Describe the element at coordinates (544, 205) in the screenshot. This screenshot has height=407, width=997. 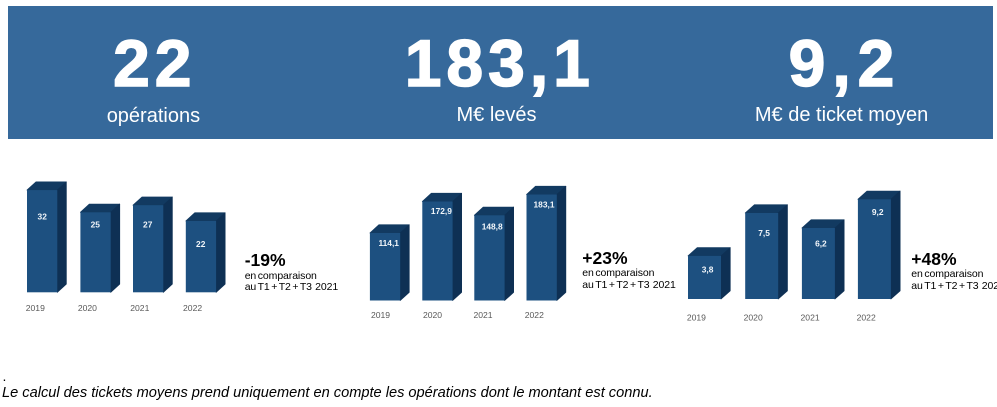
I see `svg-text: 183,1` at that location.